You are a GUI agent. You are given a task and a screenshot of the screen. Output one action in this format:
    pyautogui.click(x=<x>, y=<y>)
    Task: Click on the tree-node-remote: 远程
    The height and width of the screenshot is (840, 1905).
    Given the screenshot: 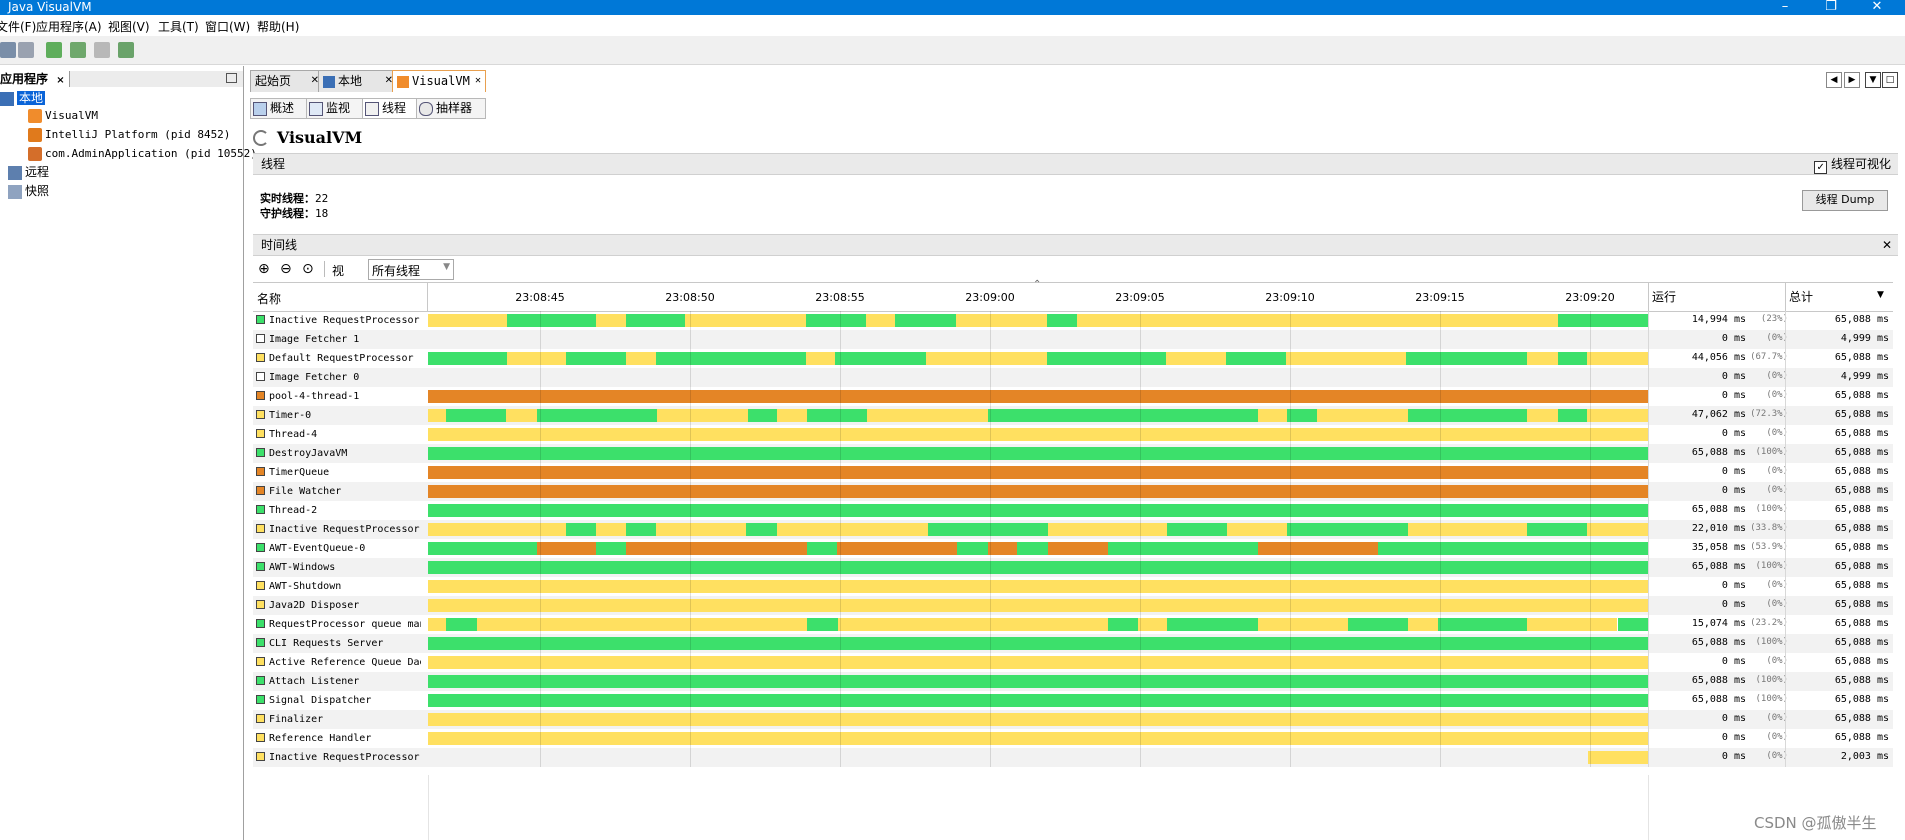 What is the action you would take?
    pyautogui.click(x=28, y=172)
    